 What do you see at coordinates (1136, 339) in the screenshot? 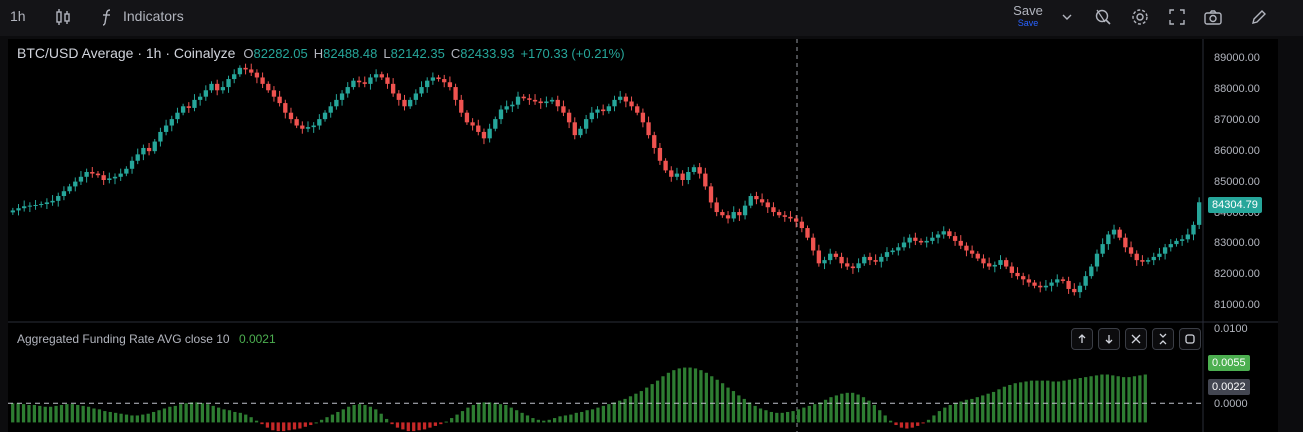
I see `close-pane-button` at bounding box center [1136, 339].